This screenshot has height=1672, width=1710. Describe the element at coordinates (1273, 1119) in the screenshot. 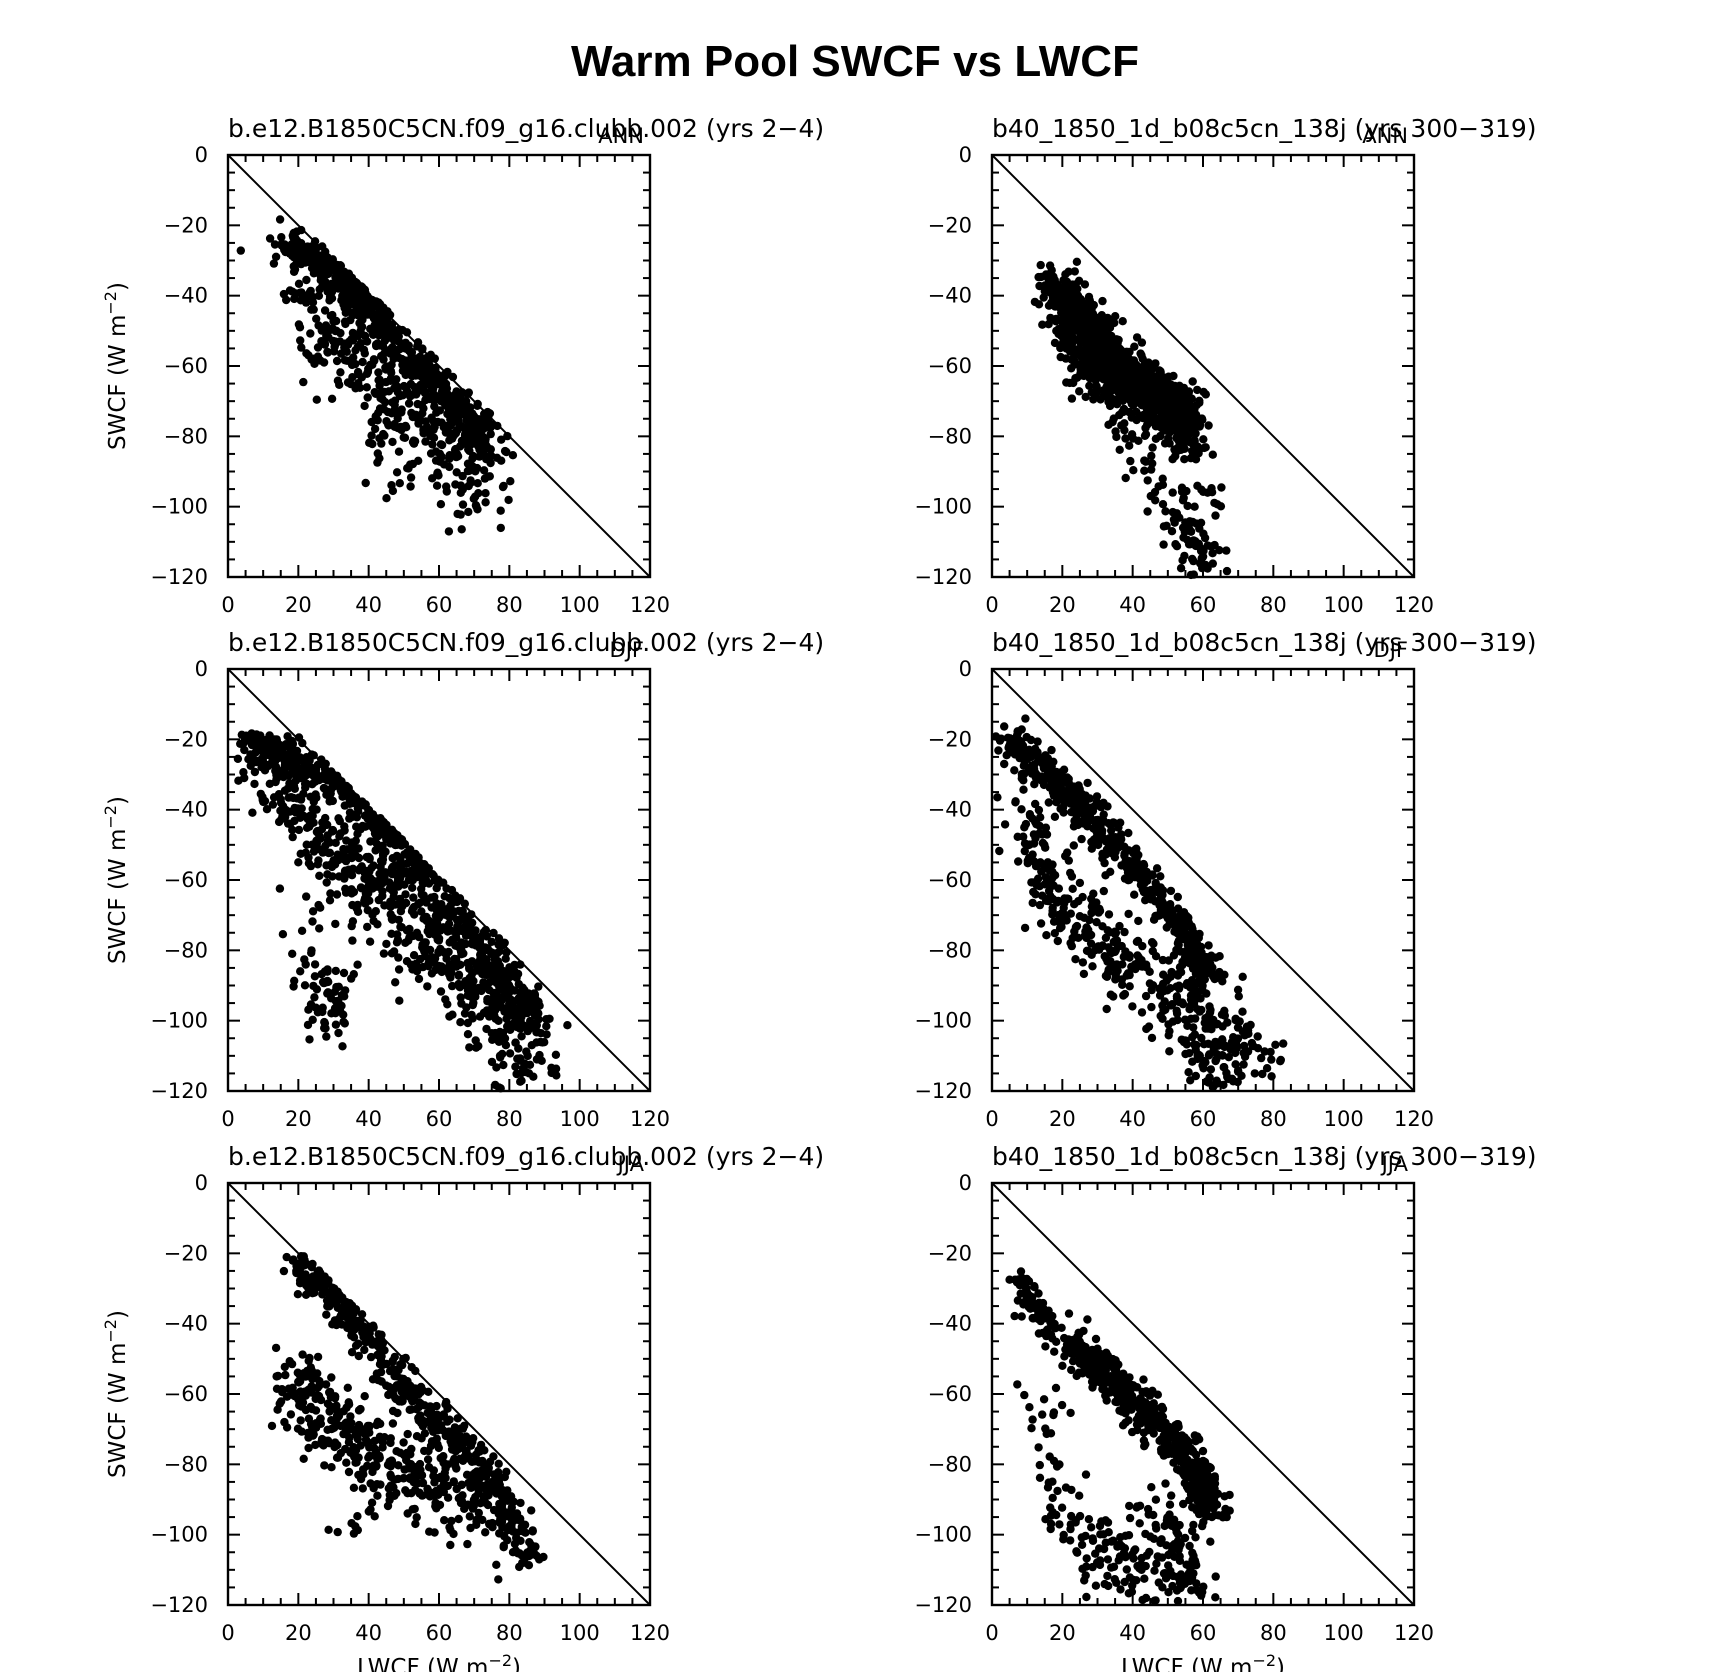

I see `x-tick-label: 80` at that location.